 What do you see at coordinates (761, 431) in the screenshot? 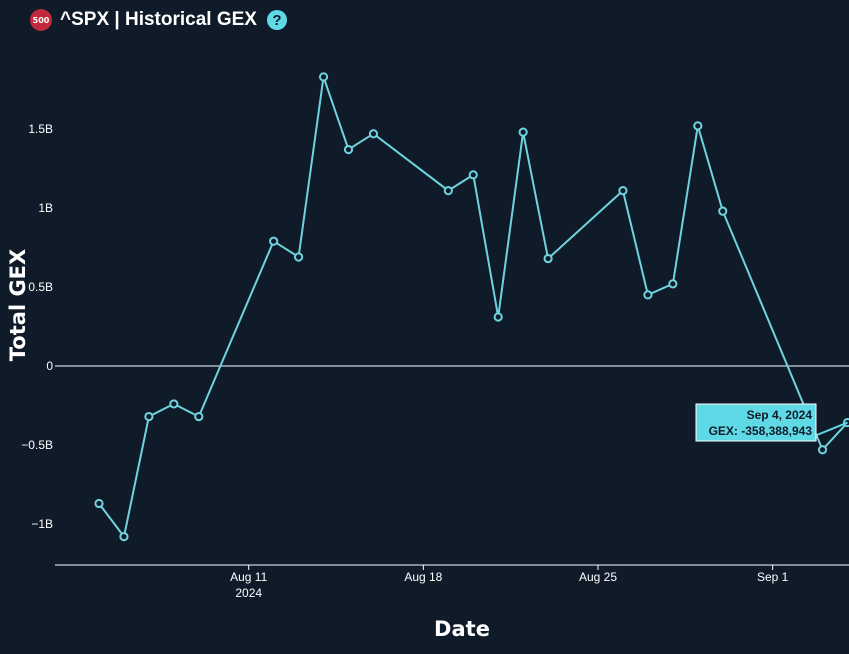
I see `tooltip-value: GEX: -358,388,943` at bounding box center [761, 431].